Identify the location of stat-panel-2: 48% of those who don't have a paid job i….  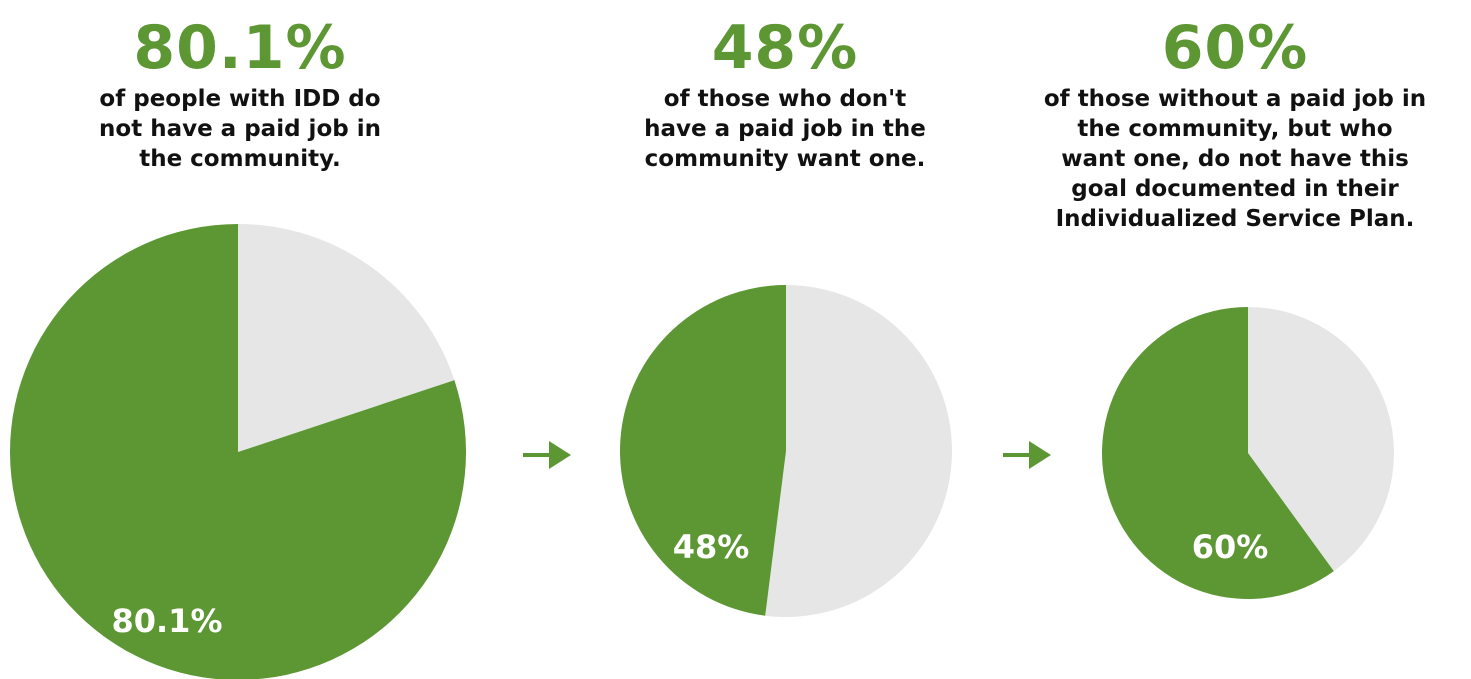
(785, 87).